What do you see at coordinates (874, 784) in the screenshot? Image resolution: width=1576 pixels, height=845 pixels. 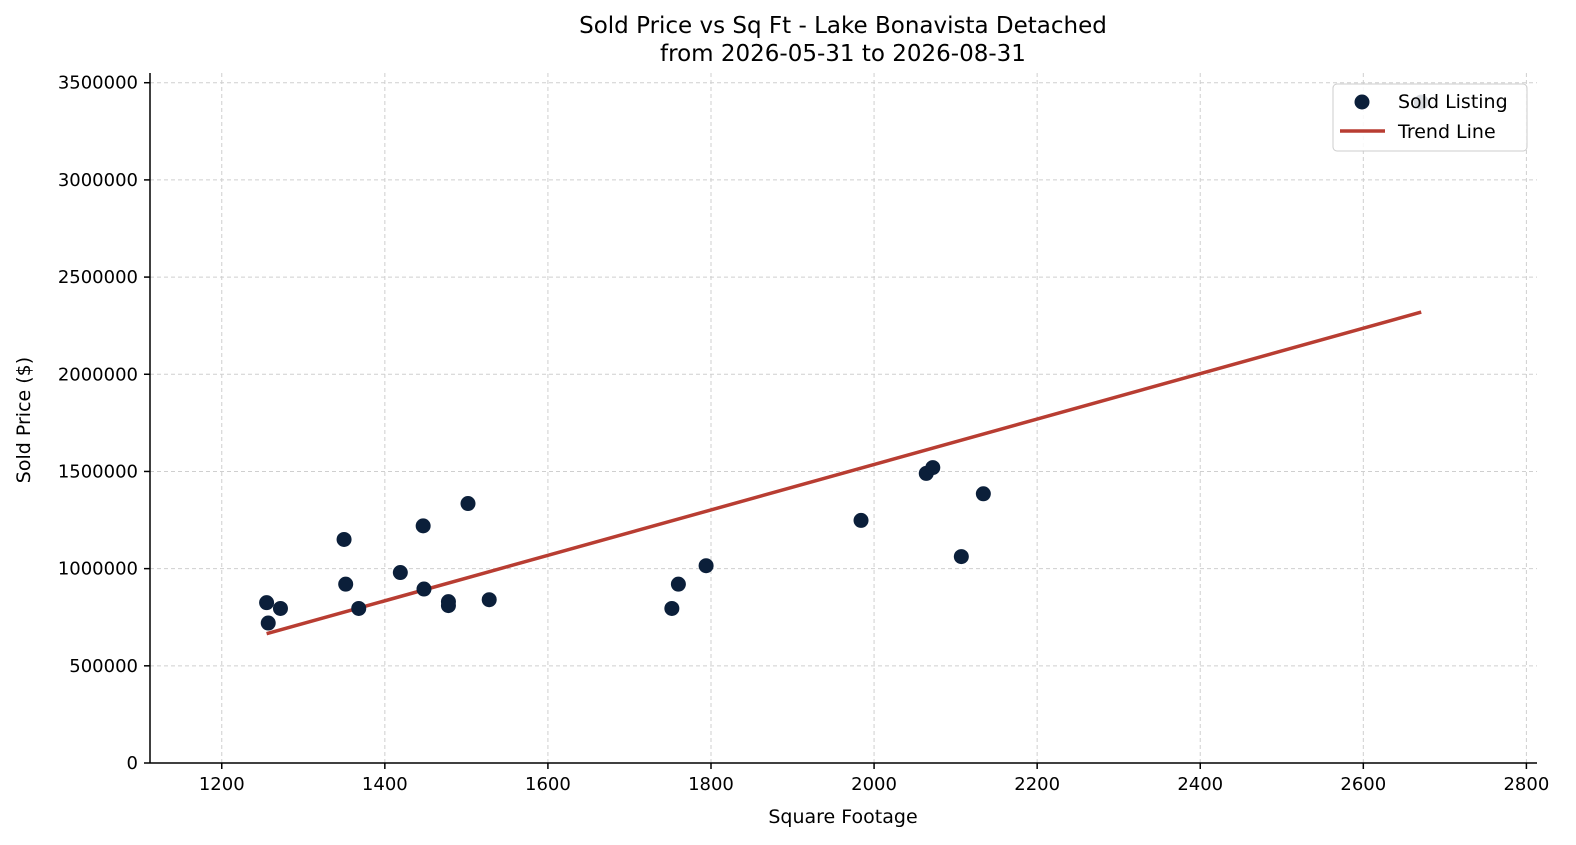 I see `x-tick-label: 2000` at bounding box center [874, 784].